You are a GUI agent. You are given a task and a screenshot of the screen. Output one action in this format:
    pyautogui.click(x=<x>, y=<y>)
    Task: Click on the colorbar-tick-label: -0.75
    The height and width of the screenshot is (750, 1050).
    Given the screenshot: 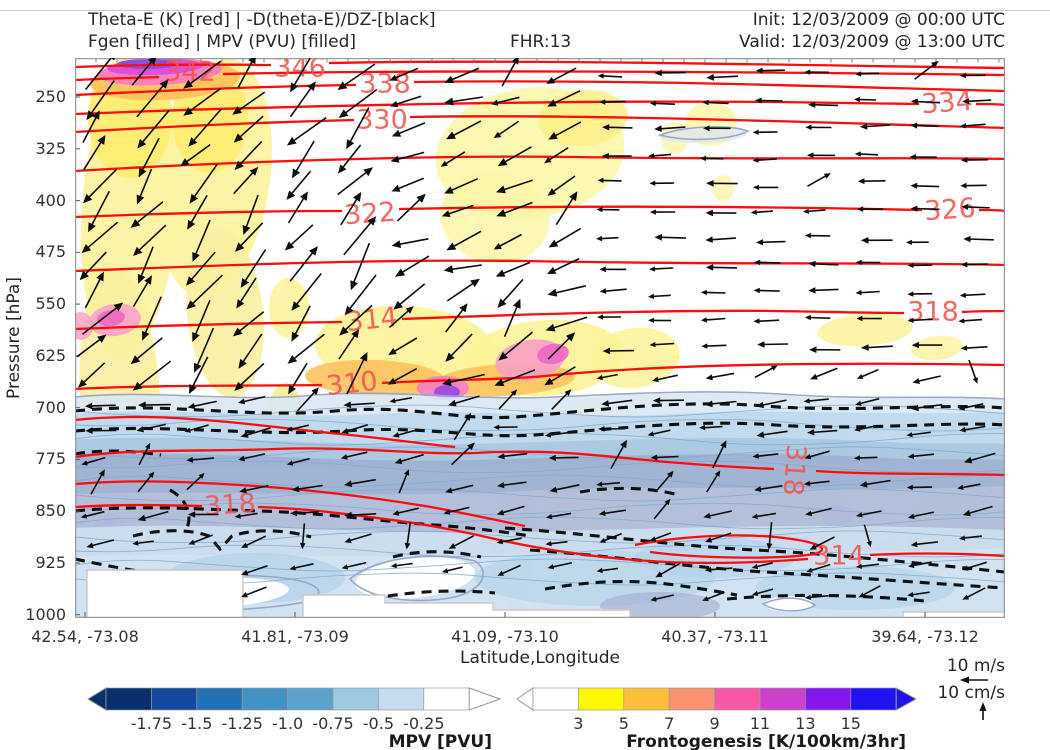 What is the action you would take?
    pyautogui.click(x=332, y=723)
    